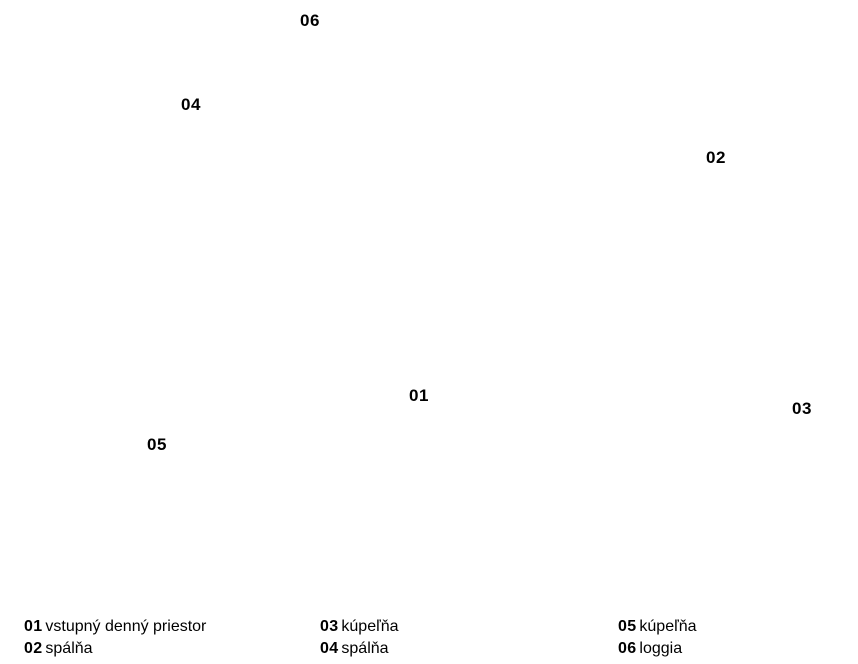 This screenshot has height=664, width=858. Describe the element at coordinates (310, 20) in the screenshot. I see `room-label-06: 06` at that location.